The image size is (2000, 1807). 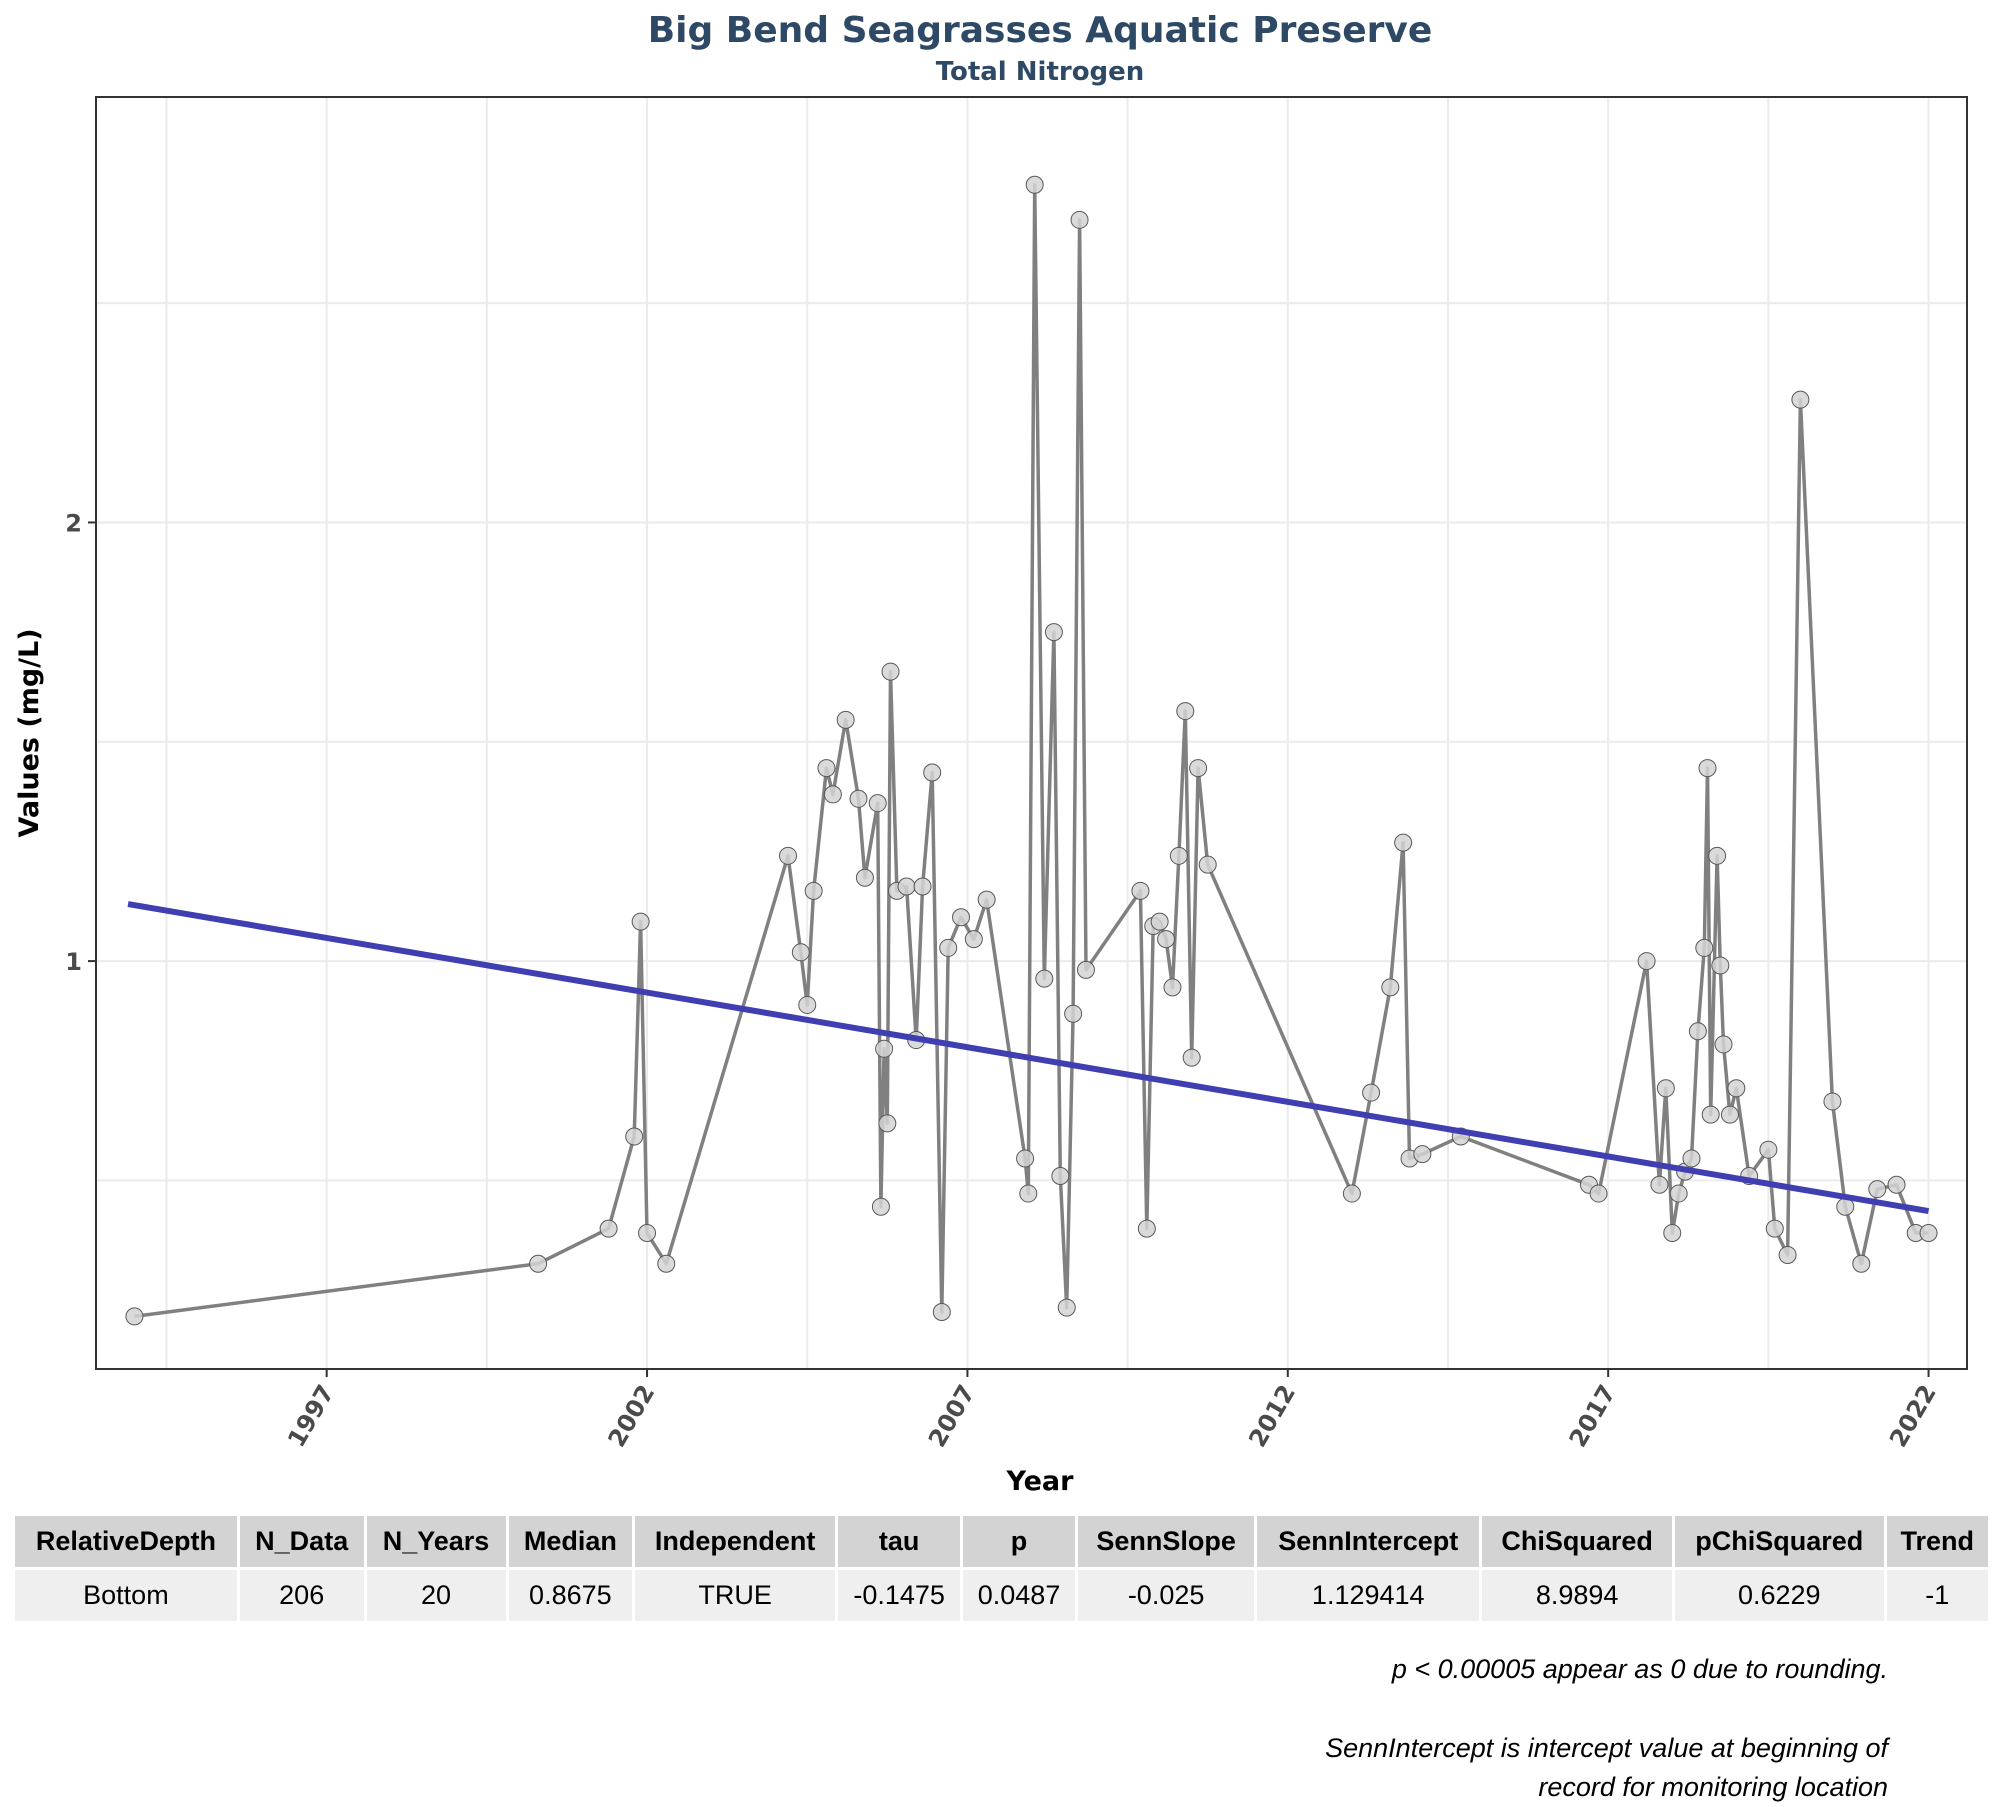 I want to click on cell-p-chi-squared: 0.6229, so click(x=1780, y=1594).